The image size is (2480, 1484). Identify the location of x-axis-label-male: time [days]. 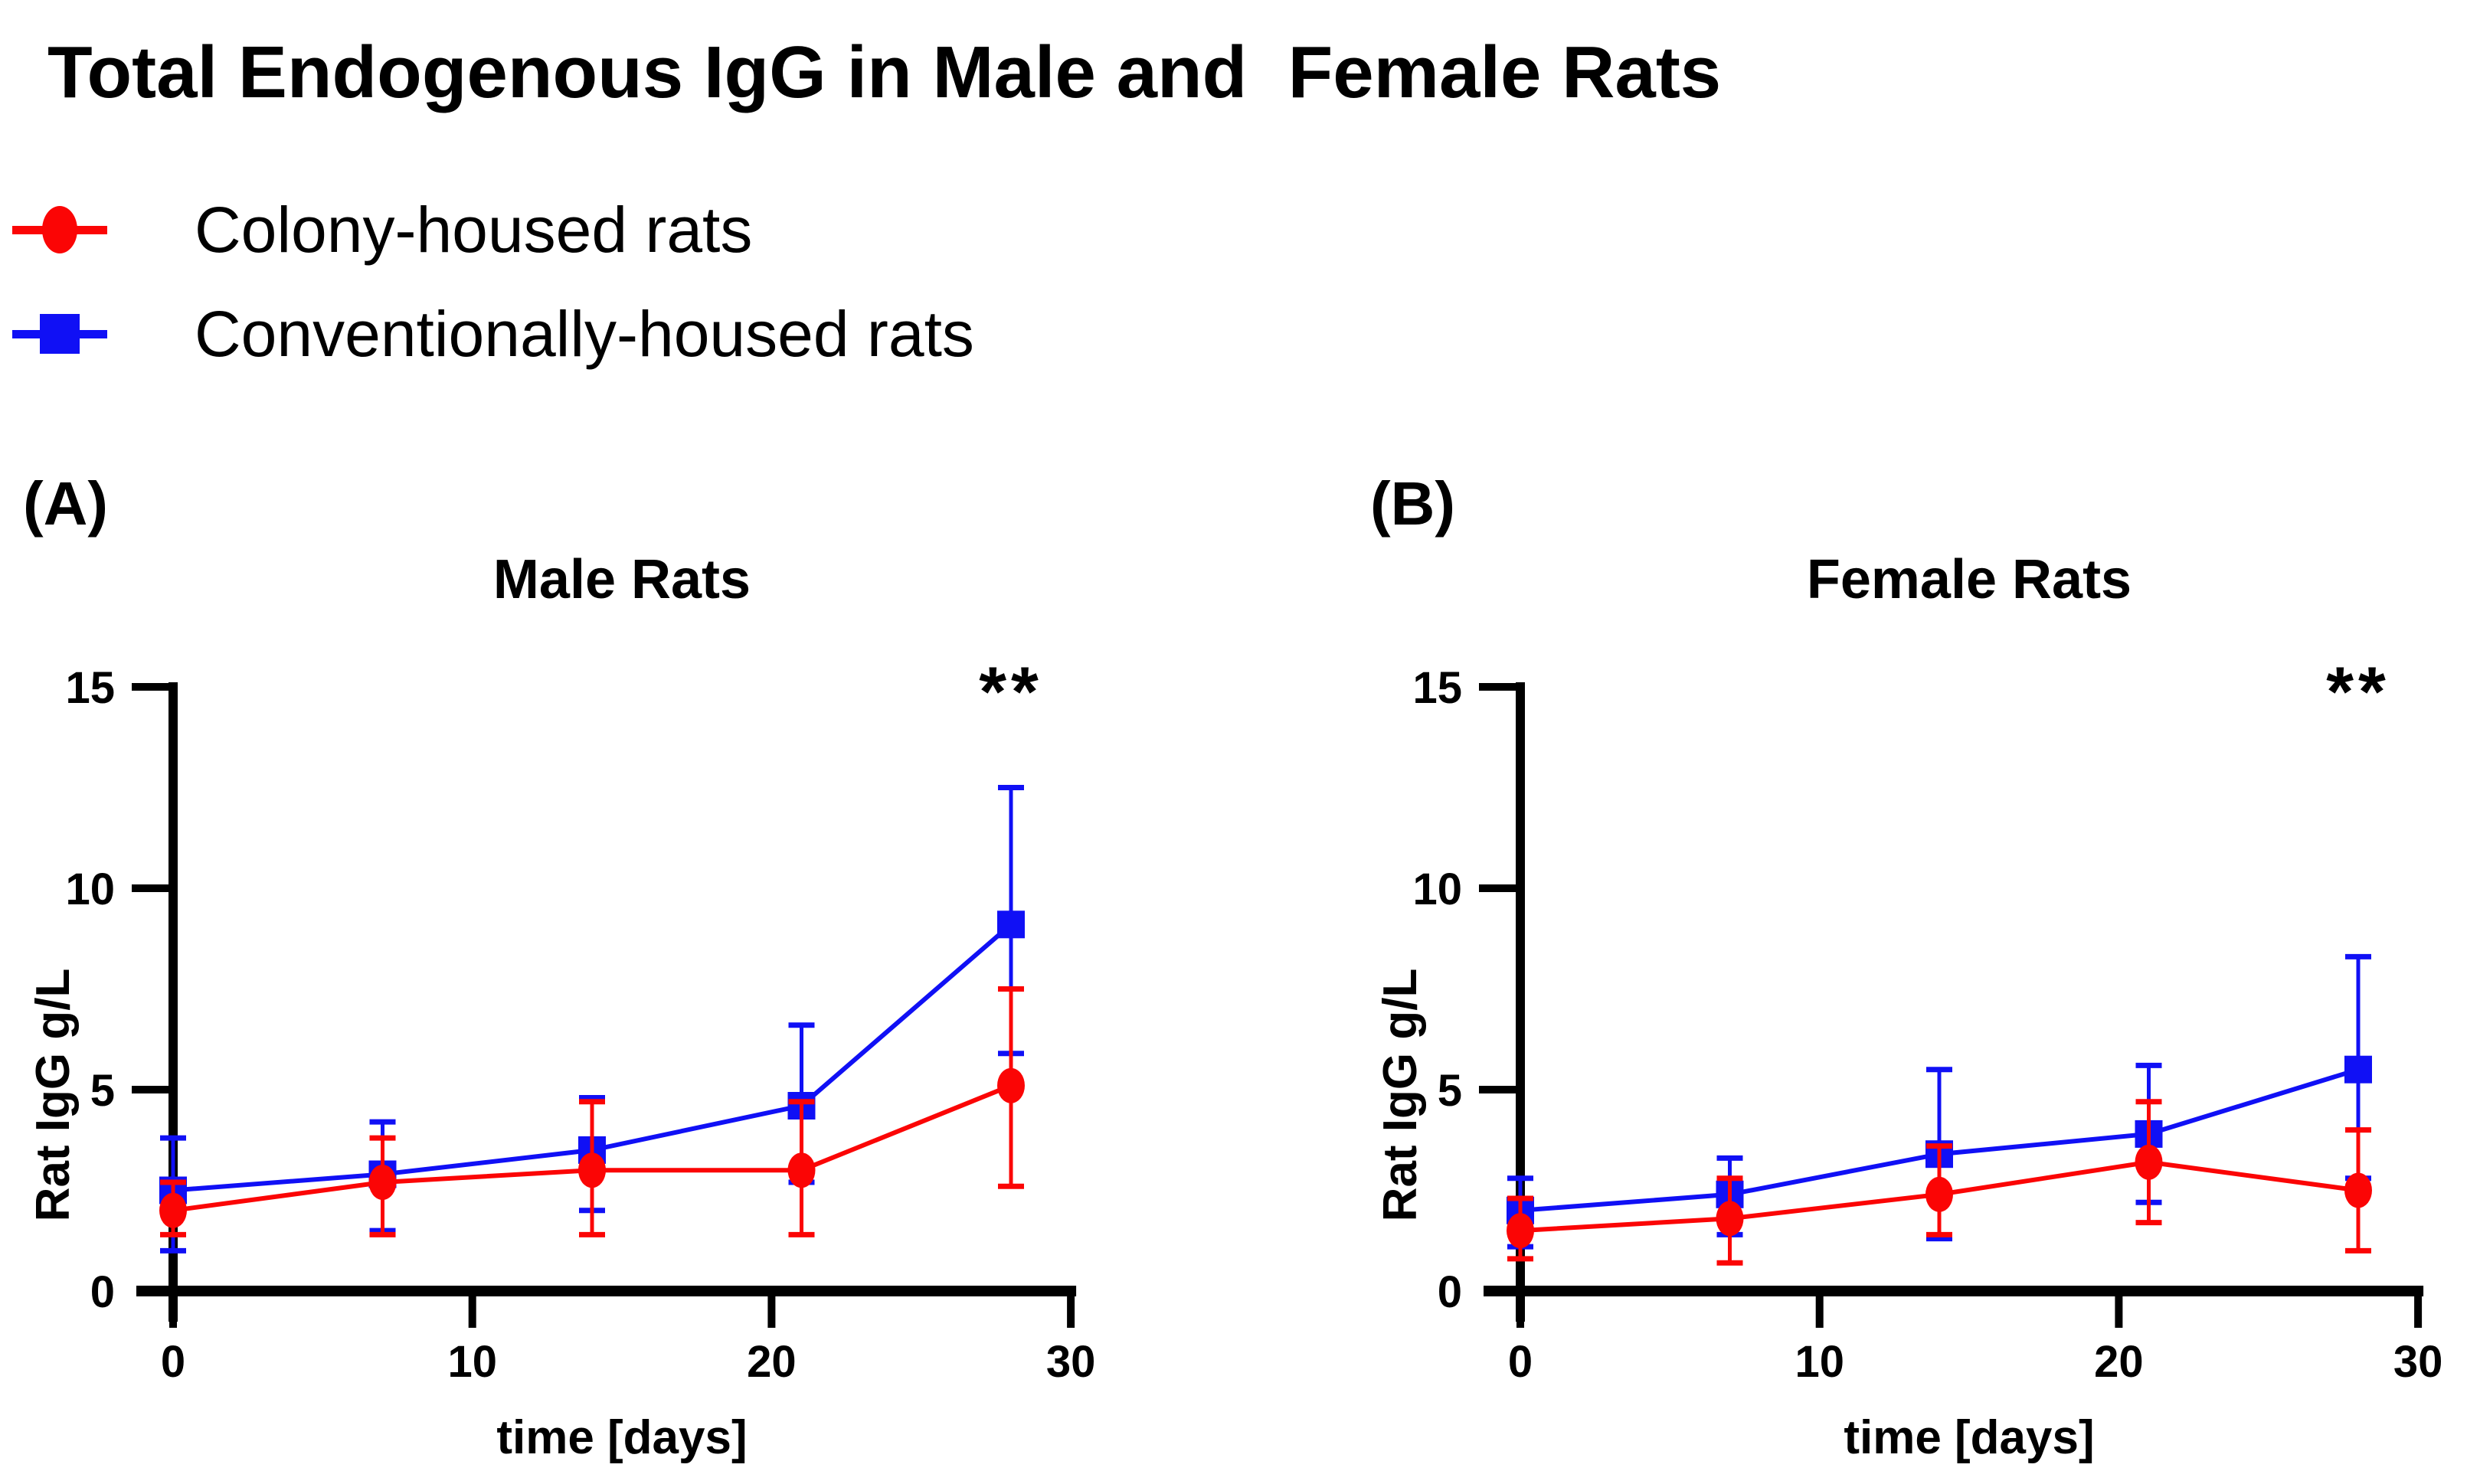
(622, 1437).